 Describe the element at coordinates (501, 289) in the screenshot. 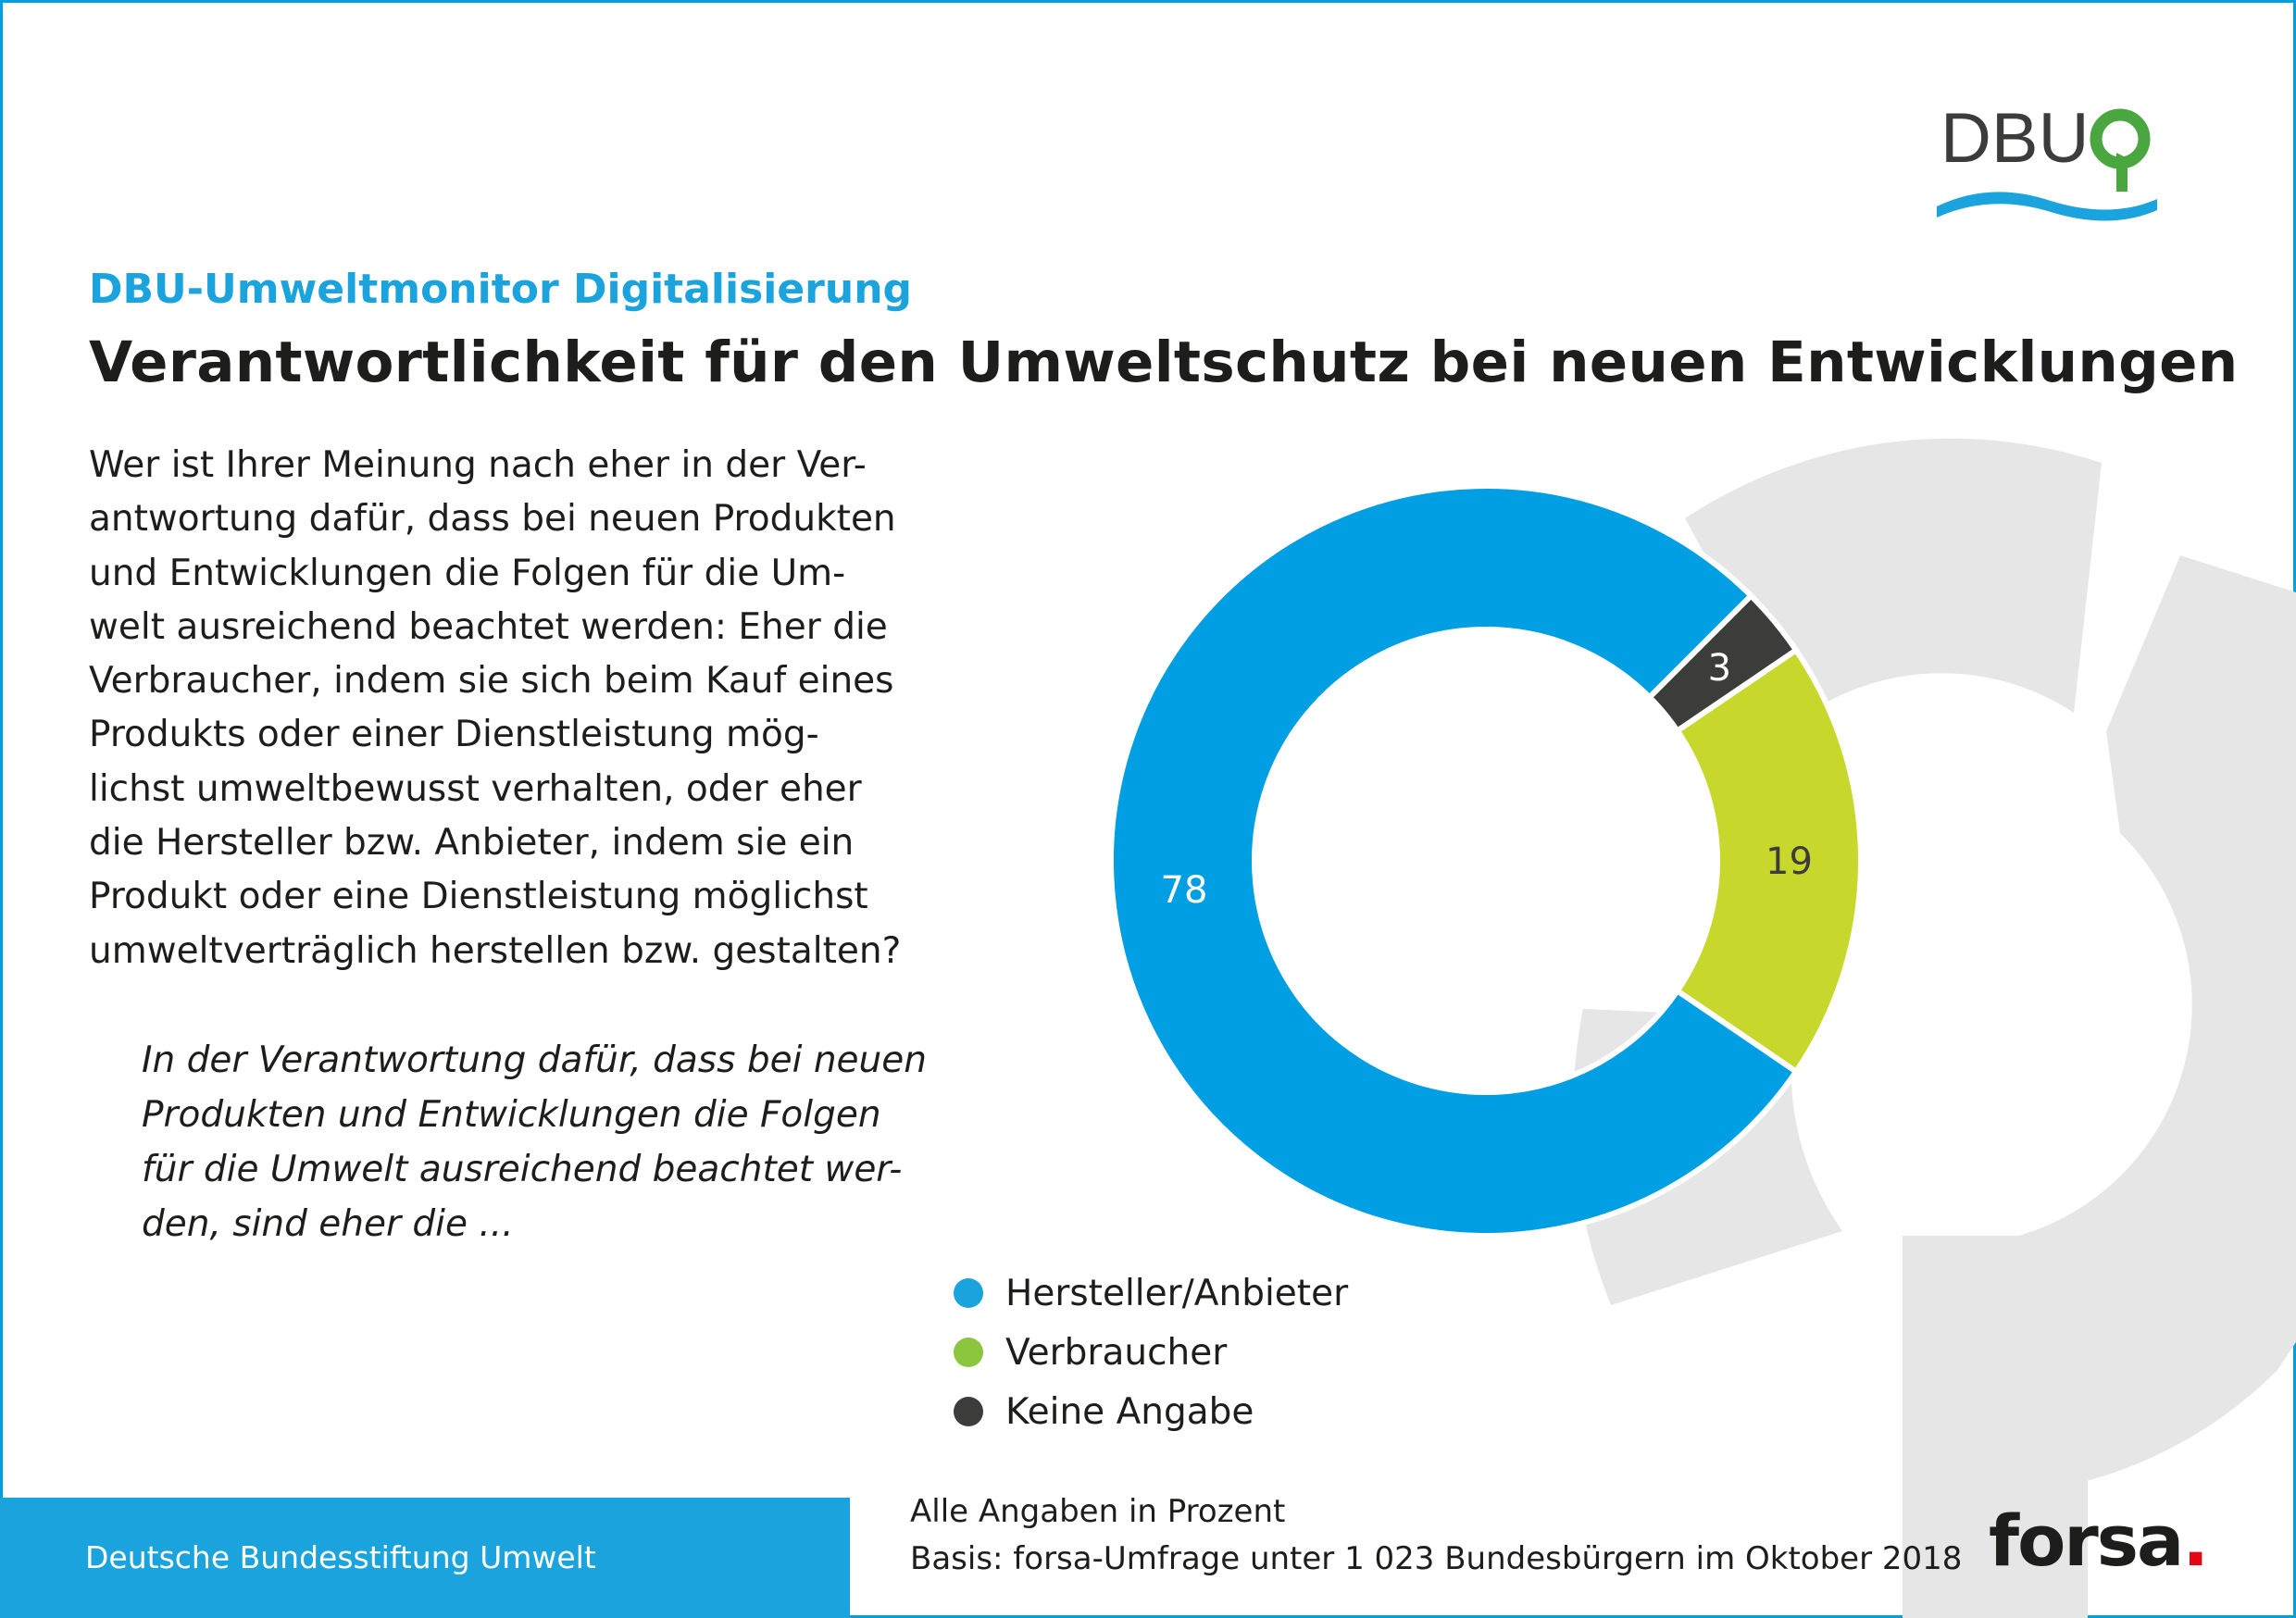

I see `page-subtitle: DBU-Umweltmonitor Digitalisierung` at that location.